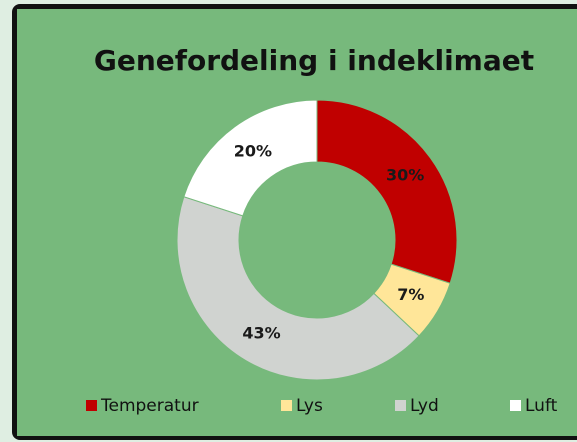 The width and height of the screenshot is (577, 442). I want to click on legend-label: Lys, so click(309, 406).